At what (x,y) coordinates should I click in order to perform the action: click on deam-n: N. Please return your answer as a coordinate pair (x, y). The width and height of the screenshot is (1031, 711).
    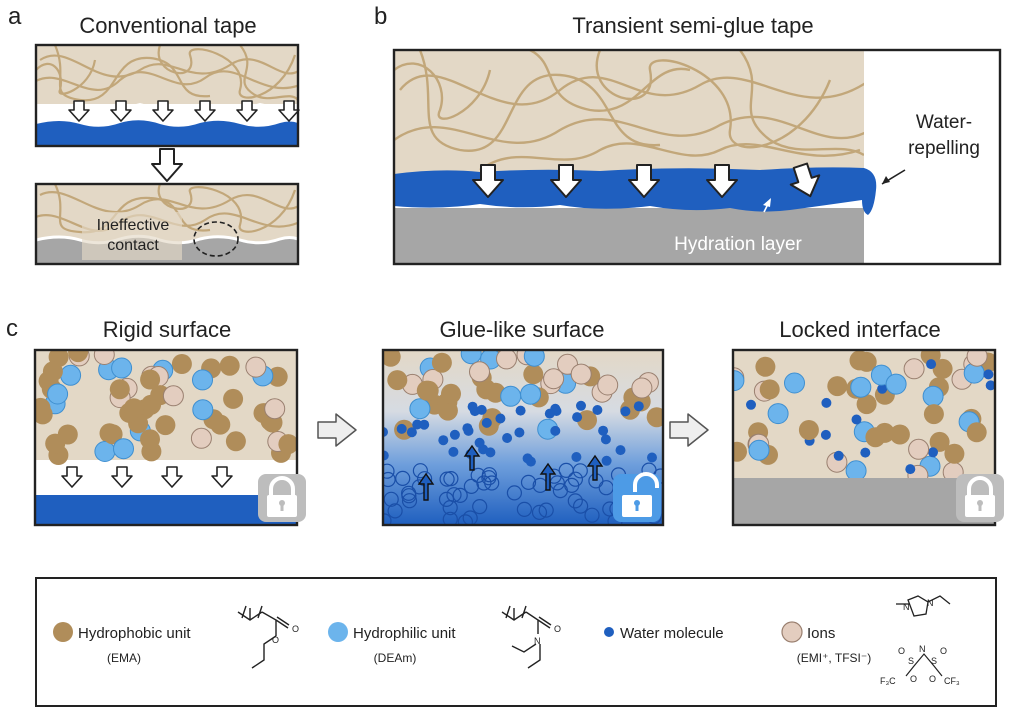
    Looking at the image, I should click on (537, 641).